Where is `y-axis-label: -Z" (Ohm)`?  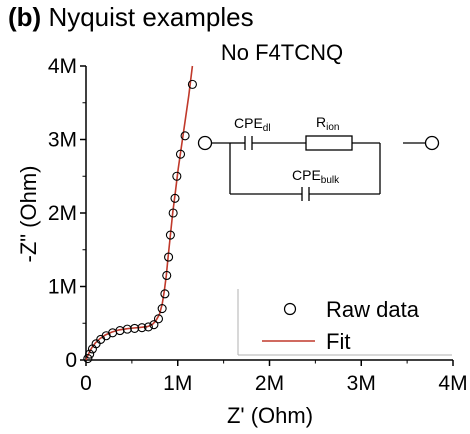
y-axis-label: -Z" (Ohm) is located at coordinates (28, 213).